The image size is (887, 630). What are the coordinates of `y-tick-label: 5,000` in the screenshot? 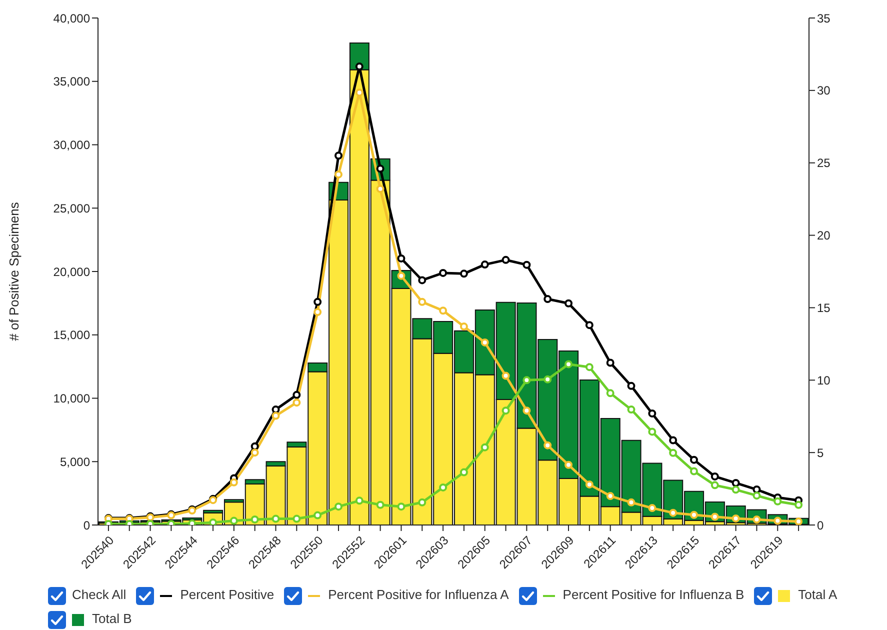 It's located at (75, 461).